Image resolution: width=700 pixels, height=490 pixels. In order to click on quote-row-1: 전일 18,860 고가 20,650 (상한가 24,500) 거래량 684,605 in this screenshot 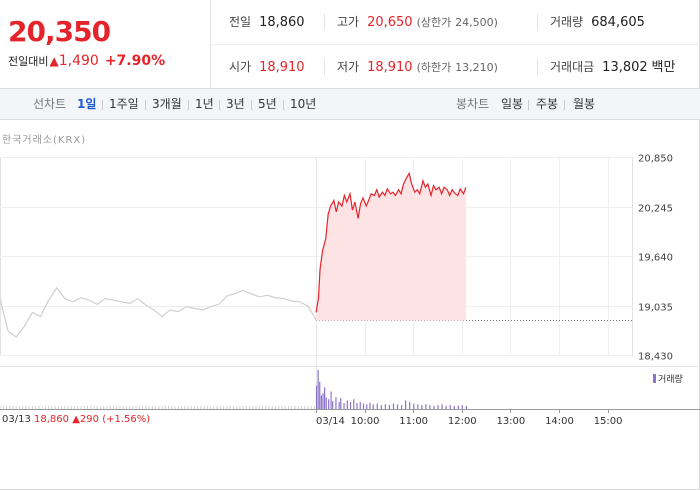, I will do `click(455, 22)`.